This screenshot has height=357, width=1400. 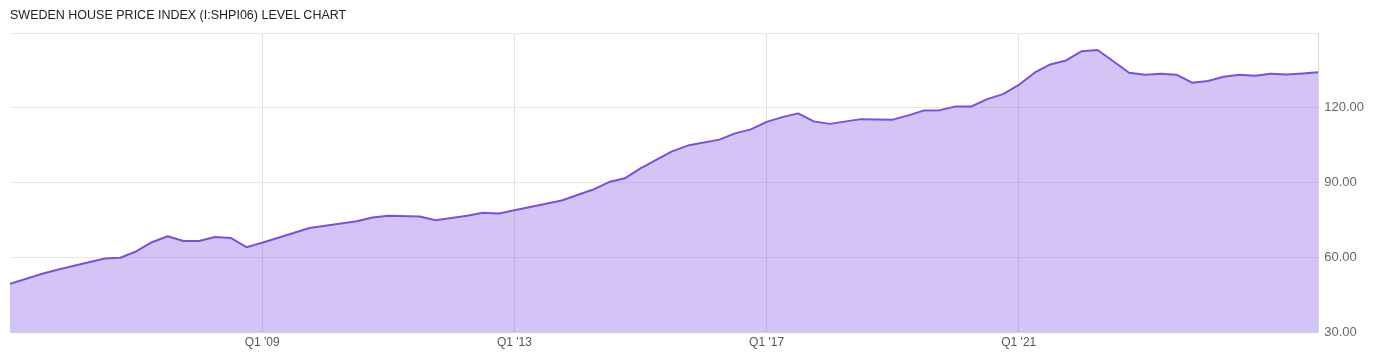 What do you see at coordinates (1340, 182) in the screenshot?
I see `y-tick-label: 90.00` at bounding box center [1340, 182].